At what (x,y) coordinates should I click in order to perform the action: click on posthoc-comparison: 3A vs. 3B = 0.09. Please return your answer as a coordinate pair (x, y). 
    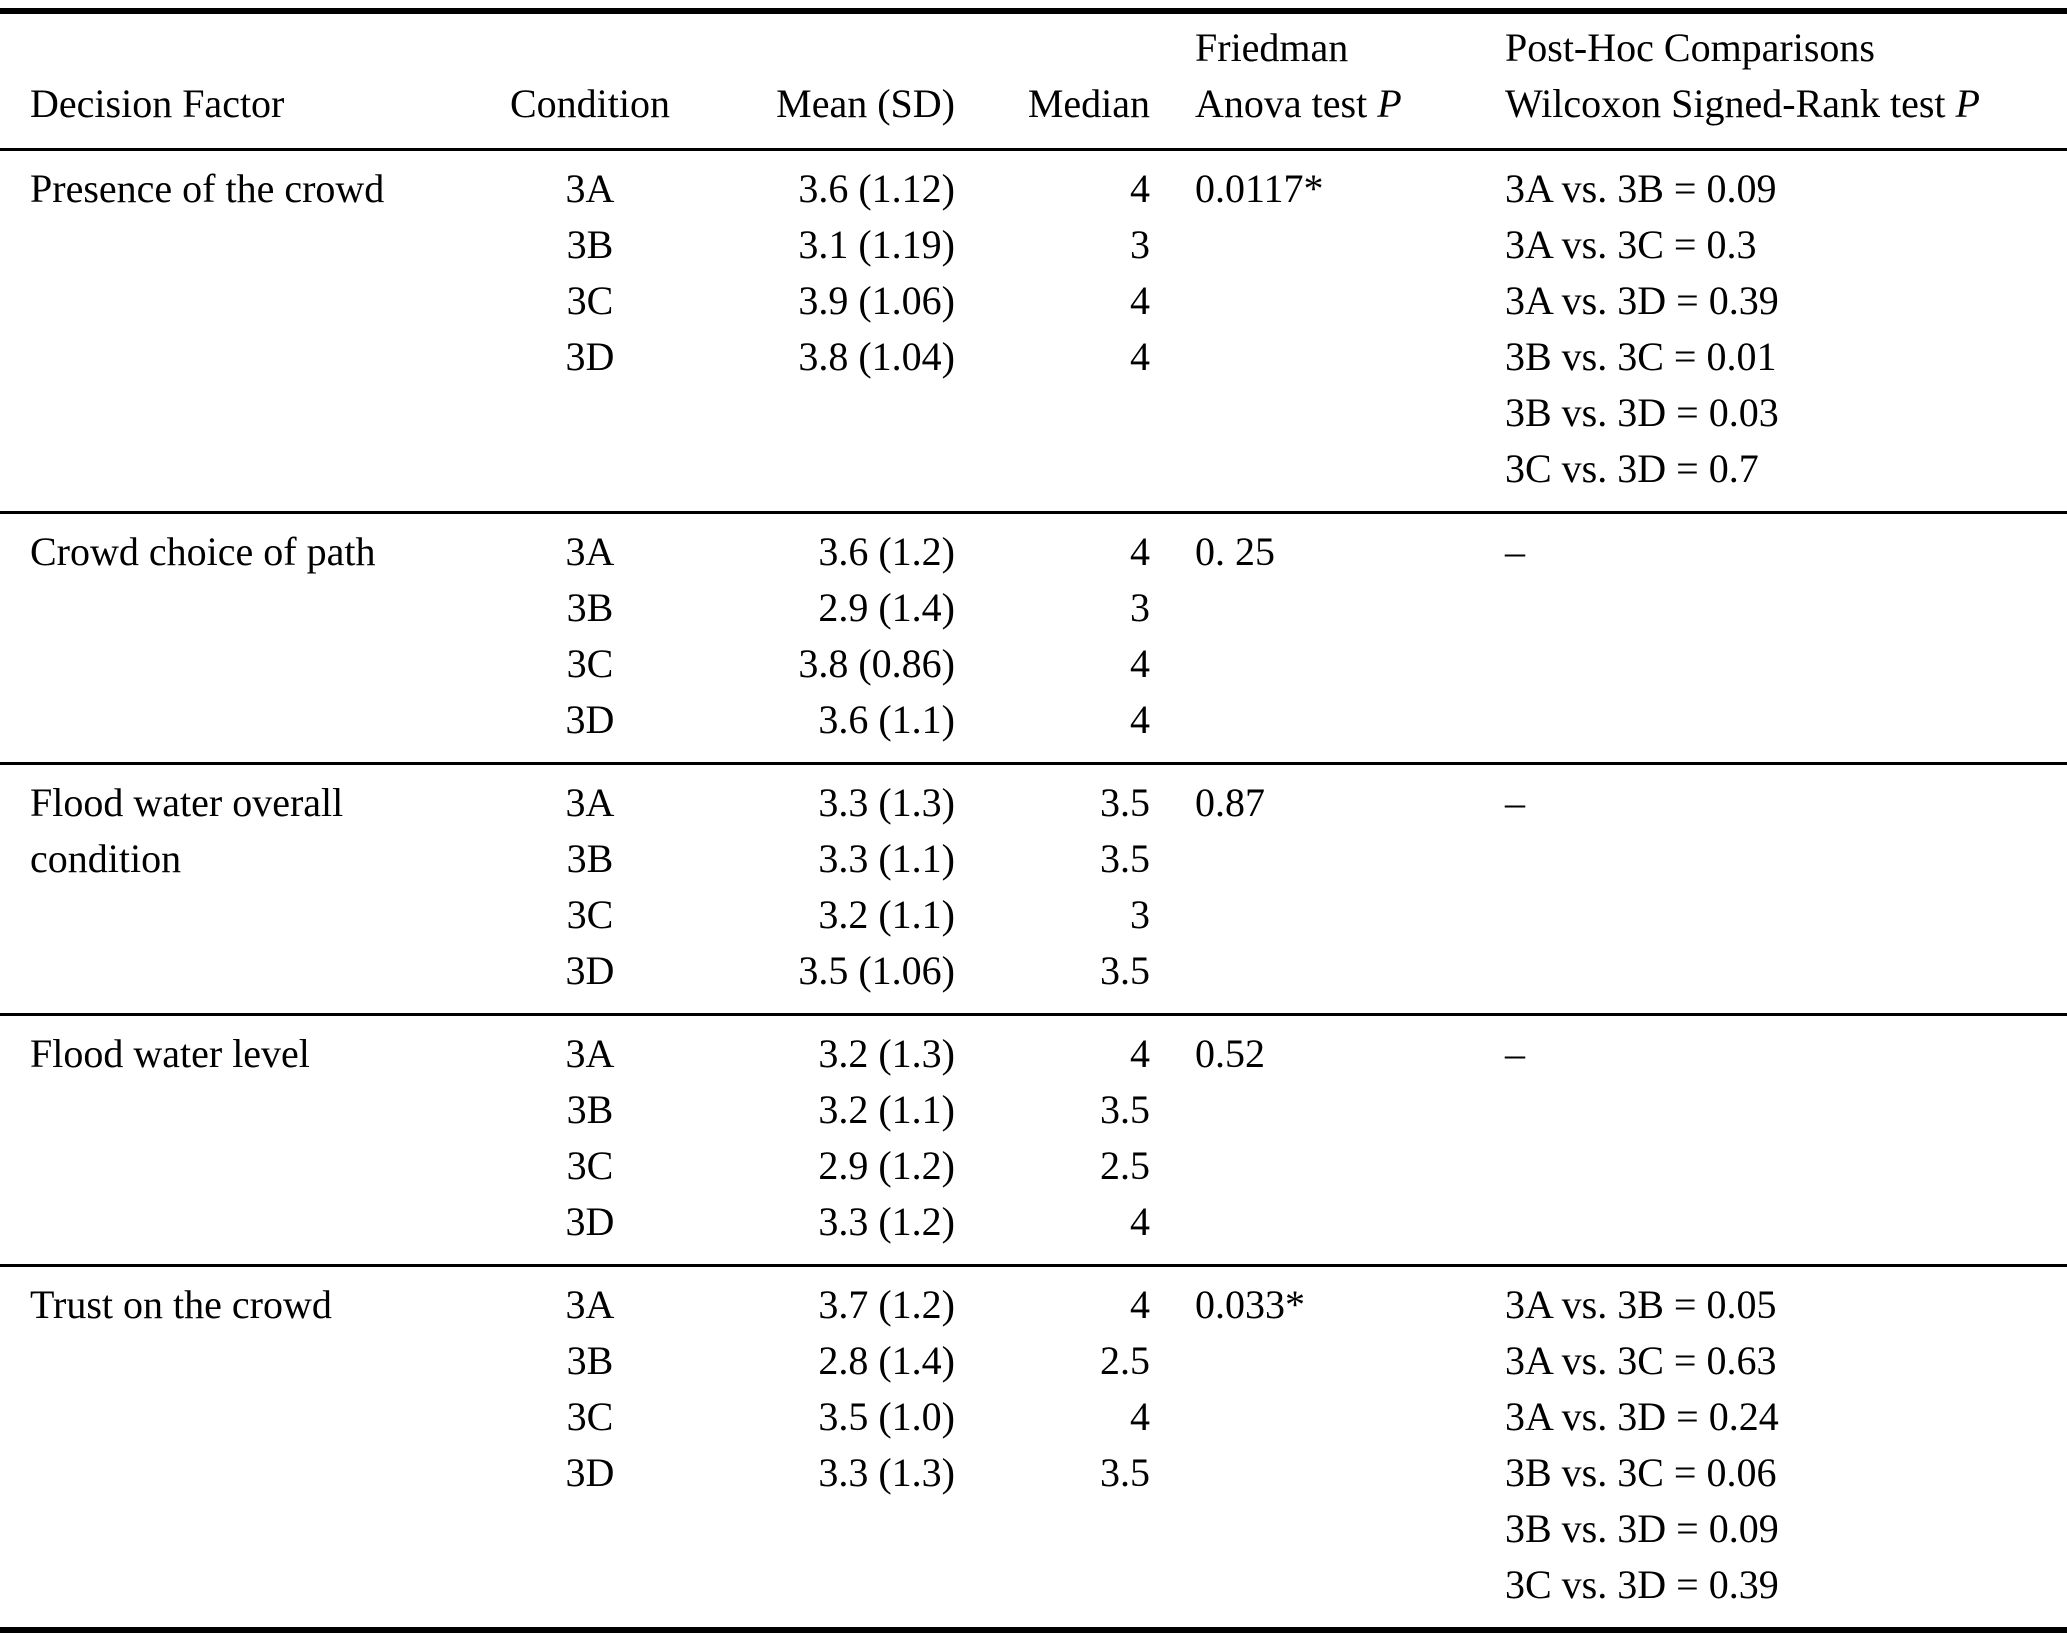
    Looking at the image, I should click on (1641, 188).